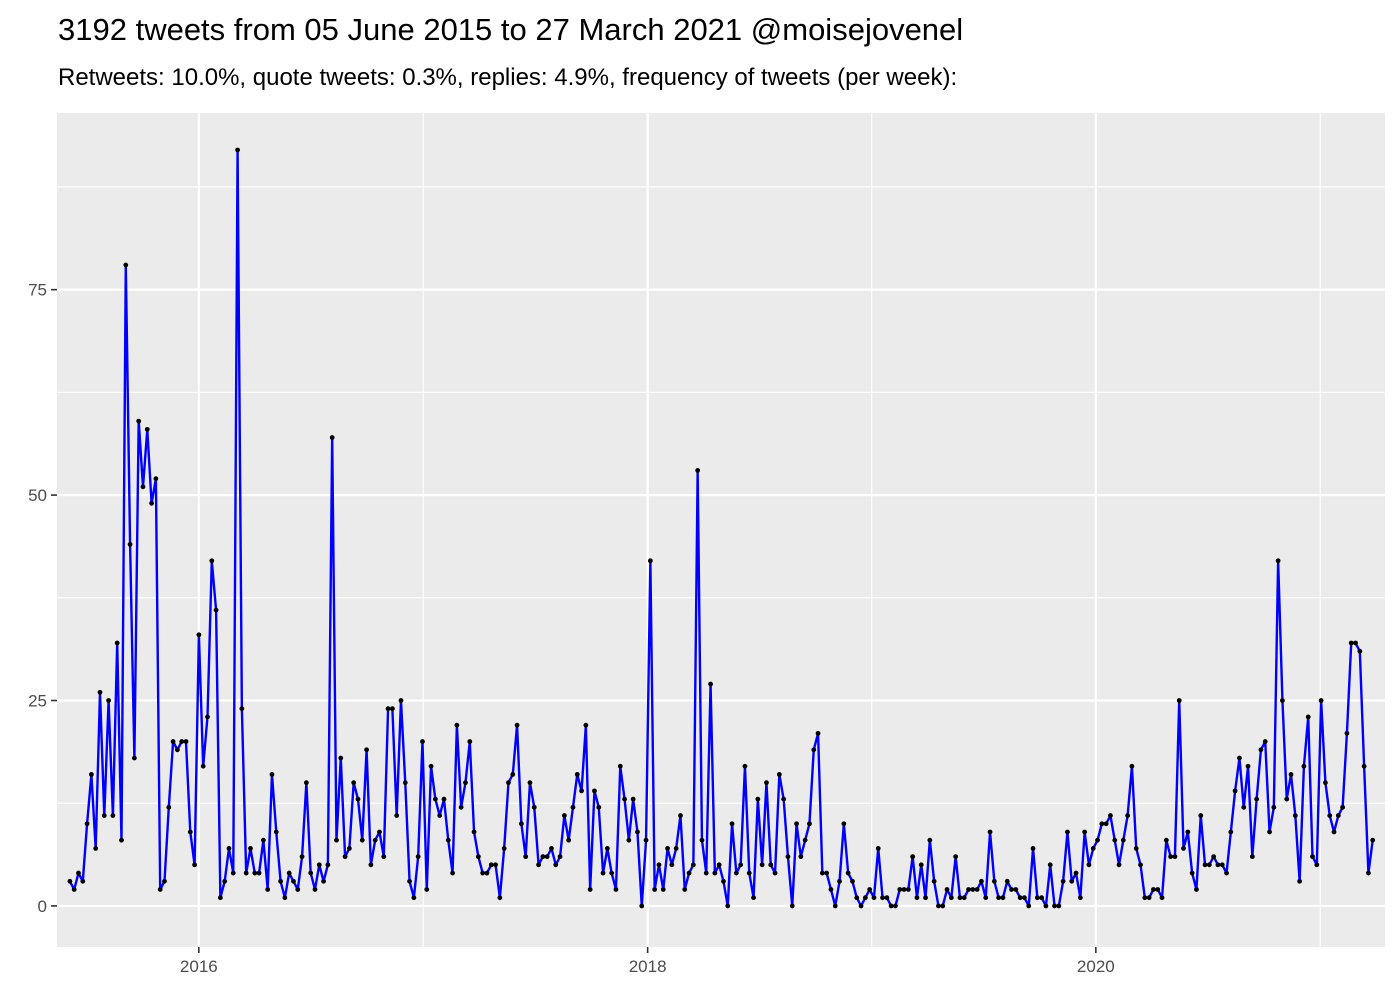  I want to click on y-tick-label: 75, so click(37, 290).